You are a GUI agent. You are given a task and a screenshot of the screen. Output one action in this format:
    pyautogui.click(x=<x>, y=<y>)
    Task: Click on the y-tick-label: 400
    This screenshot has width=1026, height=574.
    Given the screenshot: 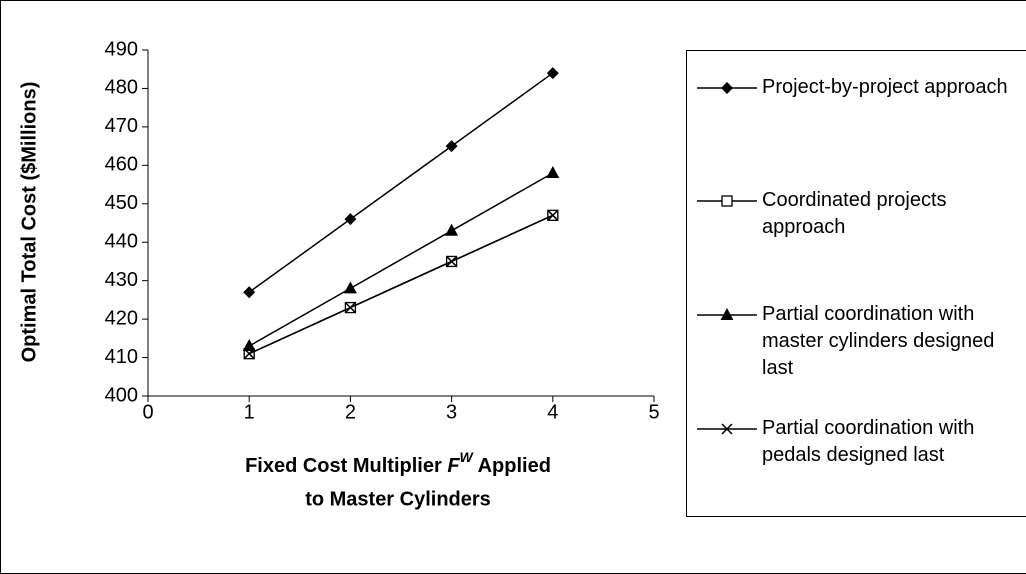 What is the action you would take?
    pyautogui.click(x=121, y=395)
    